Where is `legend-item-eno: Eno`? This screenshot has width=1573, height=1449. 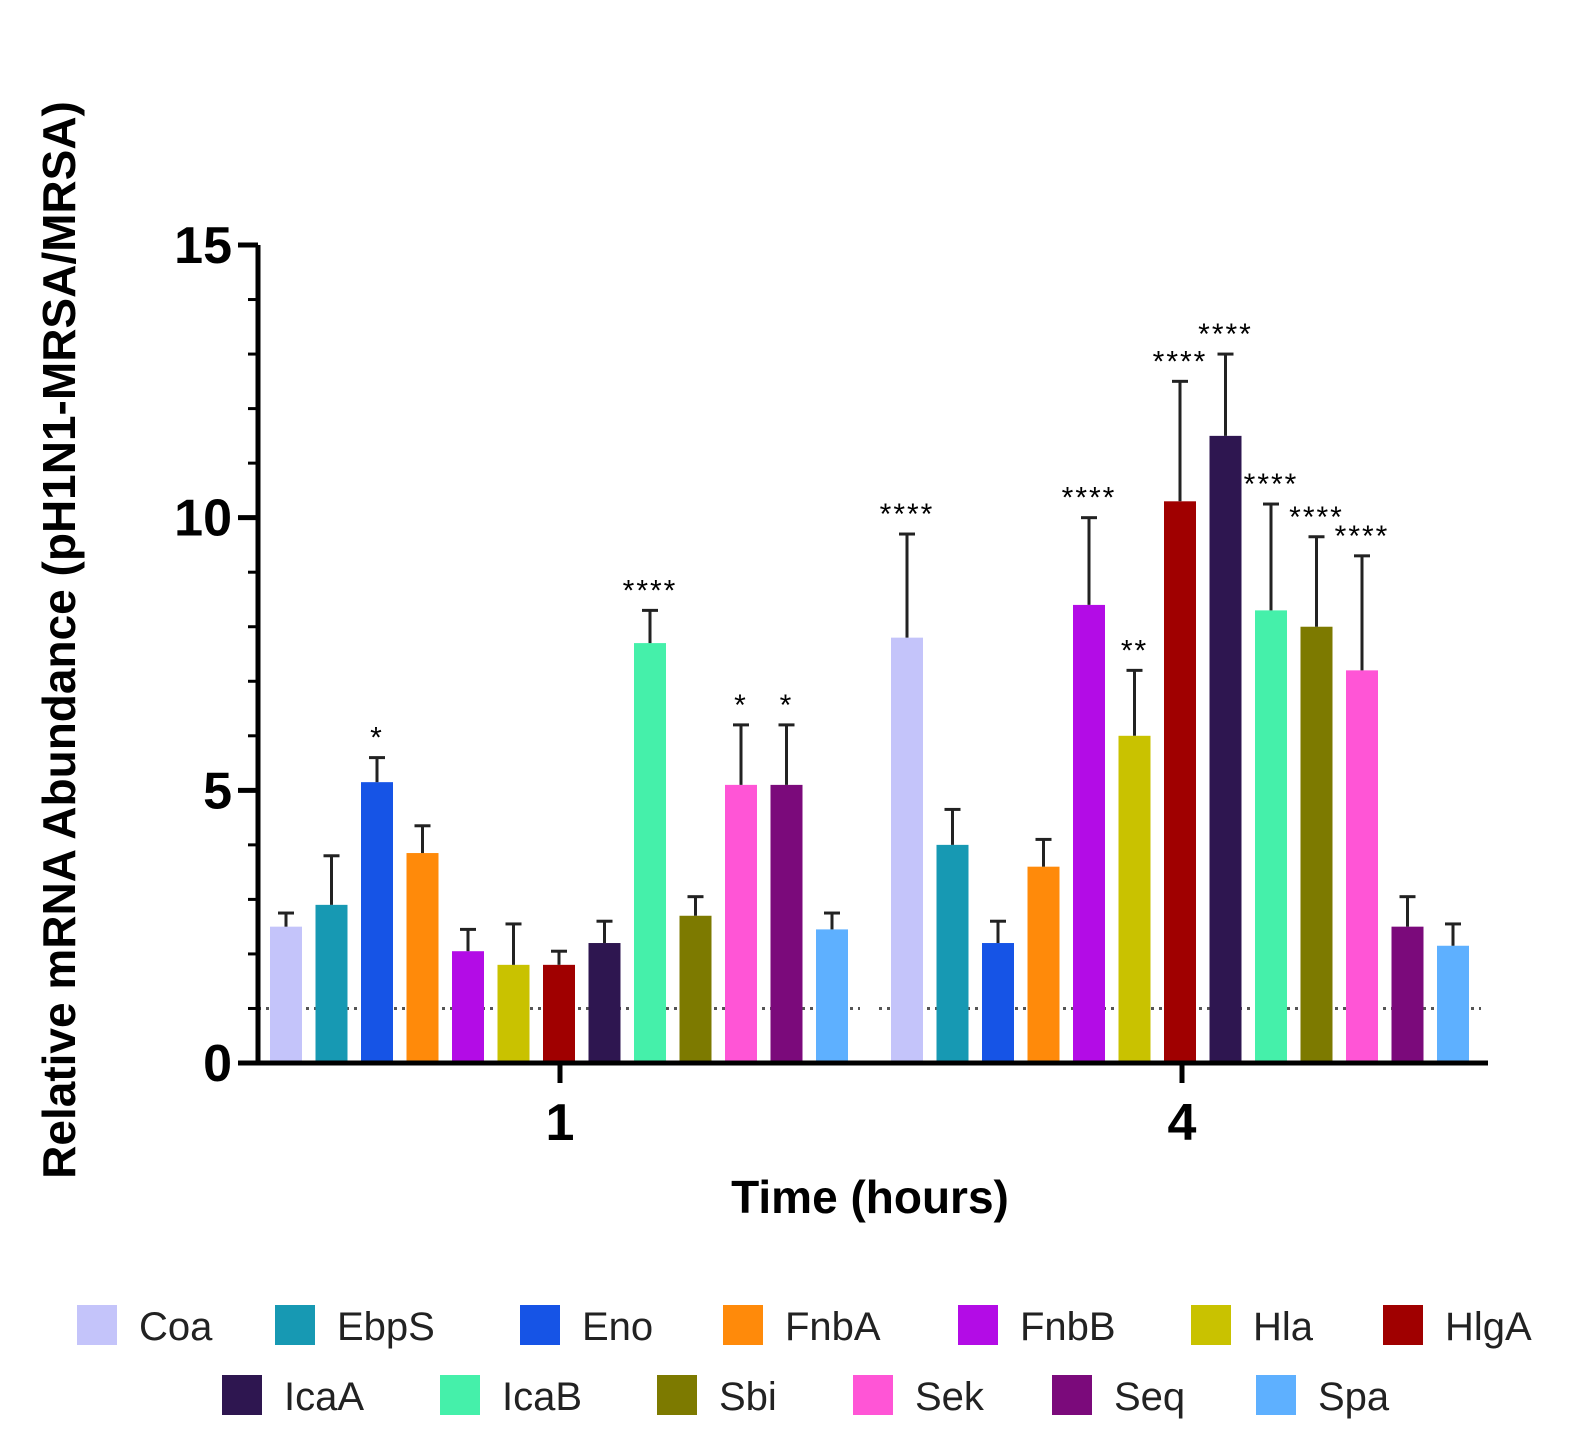 legend-item-eno: Eno is located at coordinates (586, 1327).